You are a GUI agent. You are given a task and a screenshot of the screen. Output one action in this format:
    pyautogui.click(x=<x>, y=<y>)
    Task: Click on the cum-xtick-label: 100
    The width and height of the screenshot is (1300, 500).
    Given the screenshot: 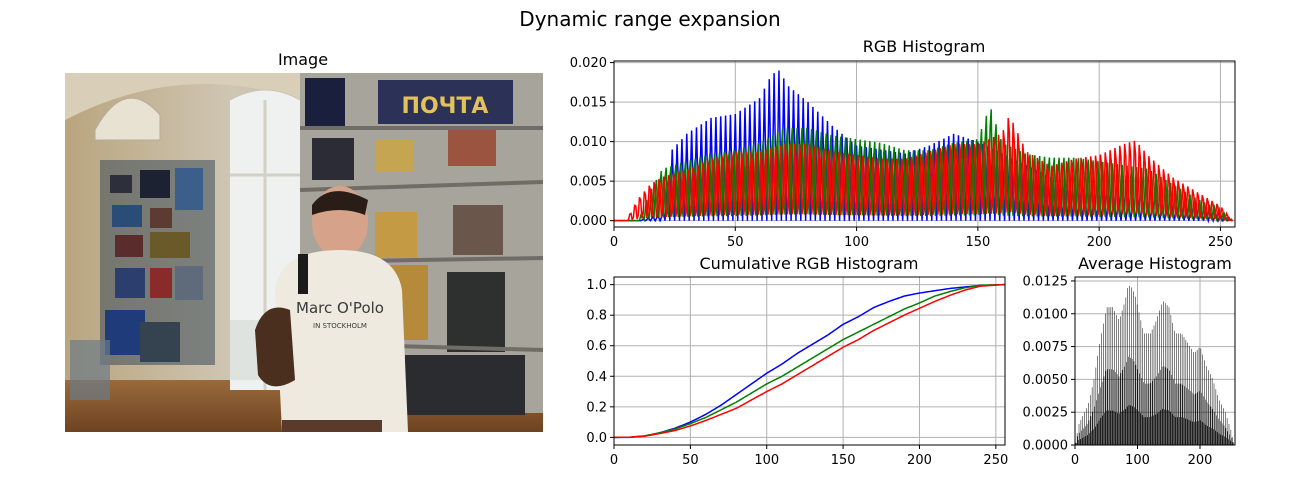 What is the action you would take?
    pyautogui.click(x=766, y=460)
    